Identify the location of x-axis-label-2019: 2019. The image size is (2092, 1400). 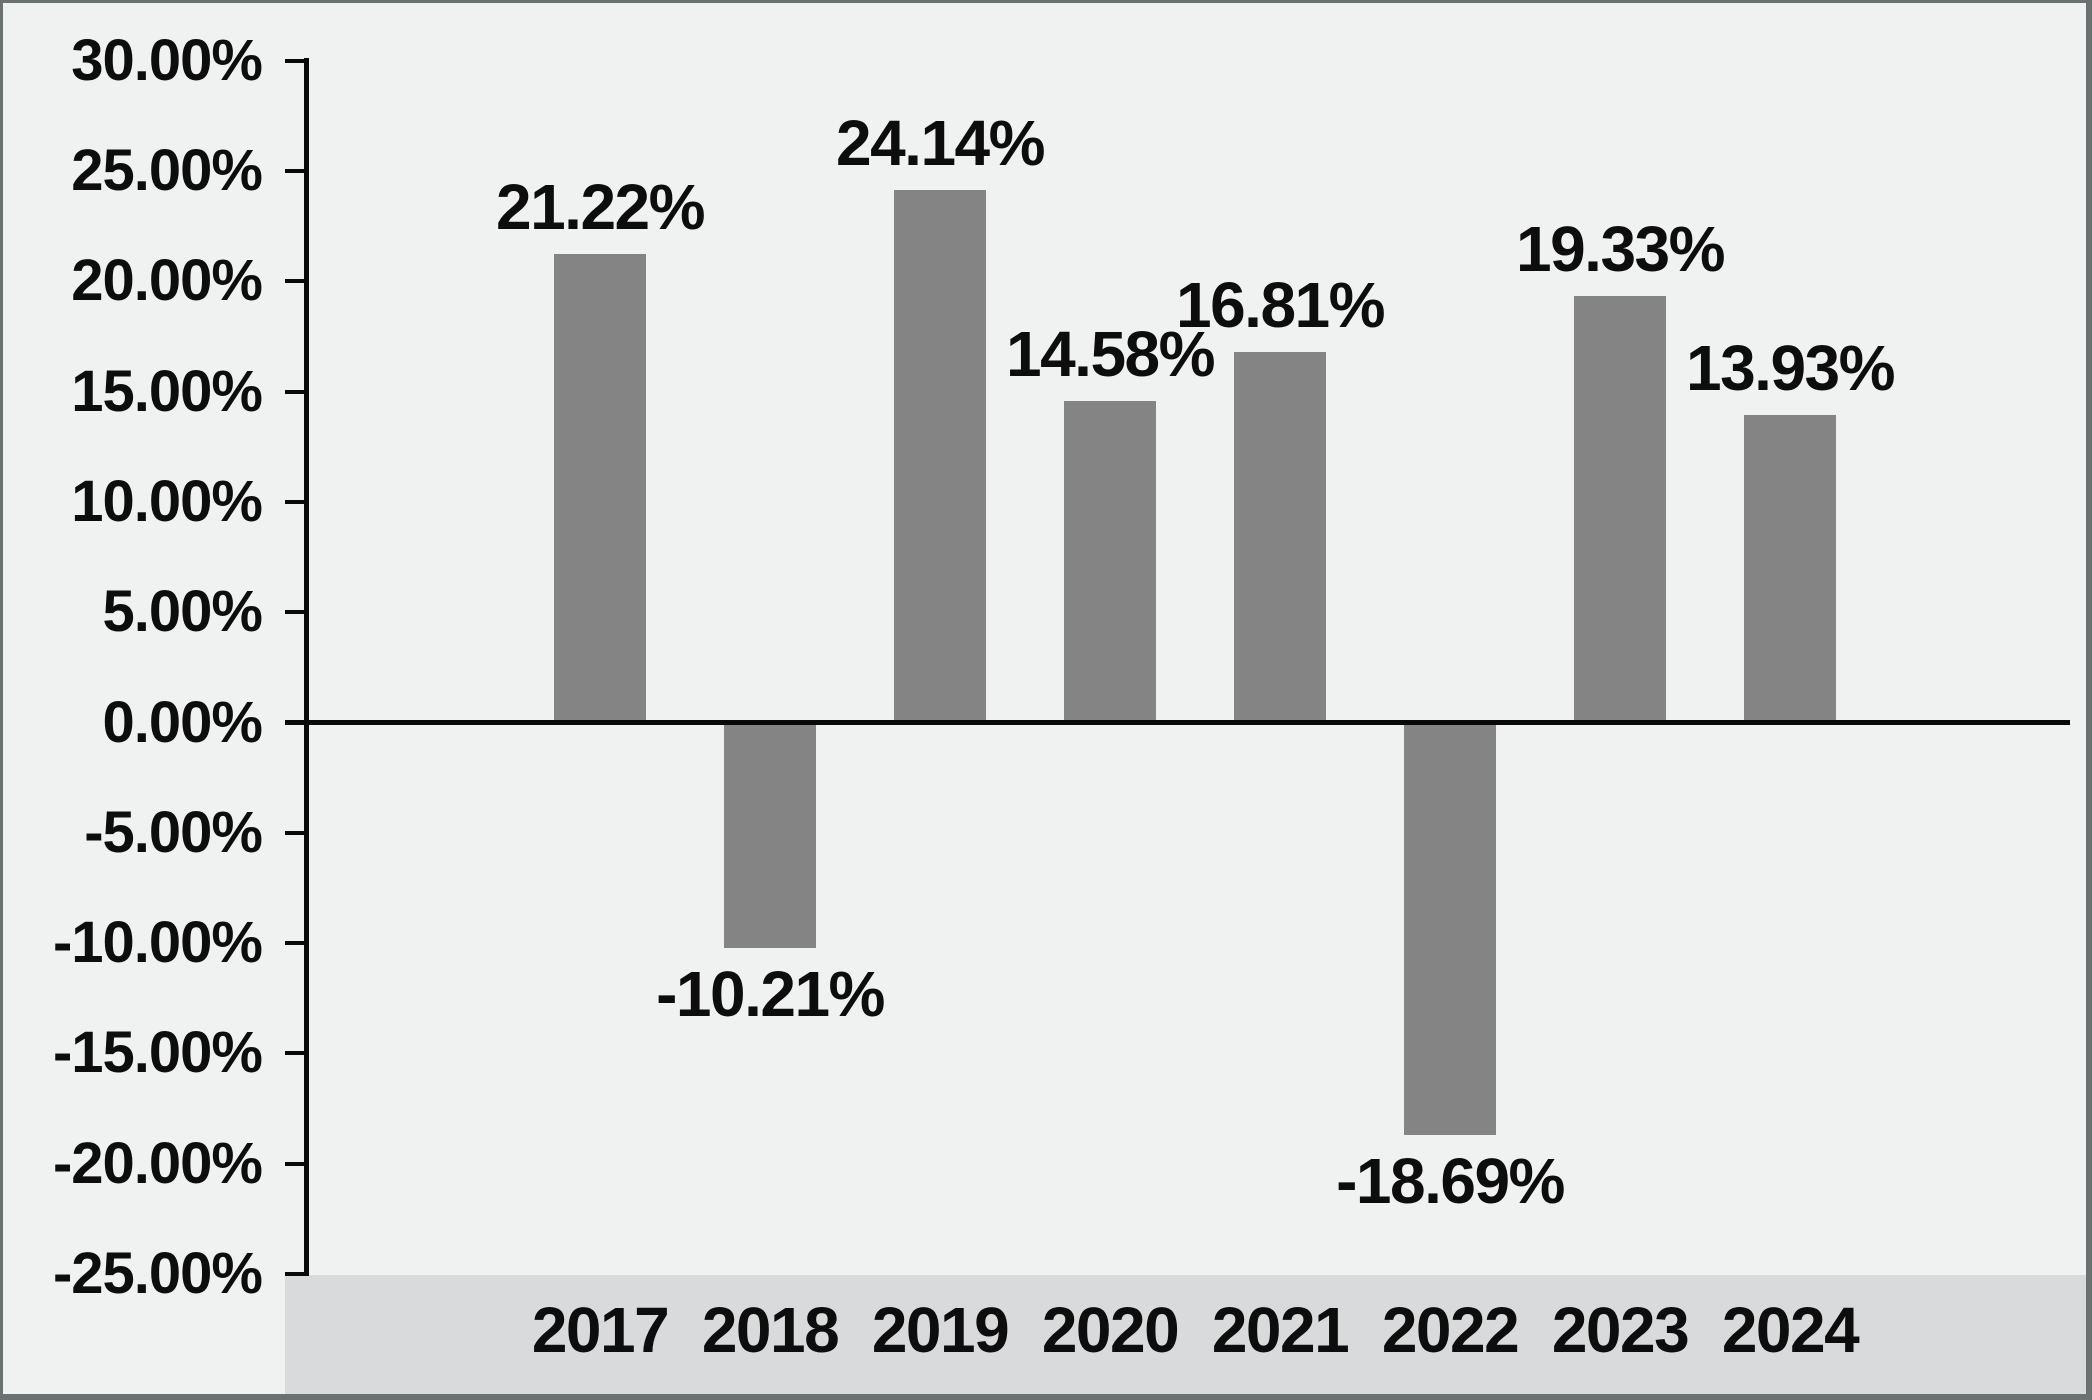
(940, 1330).